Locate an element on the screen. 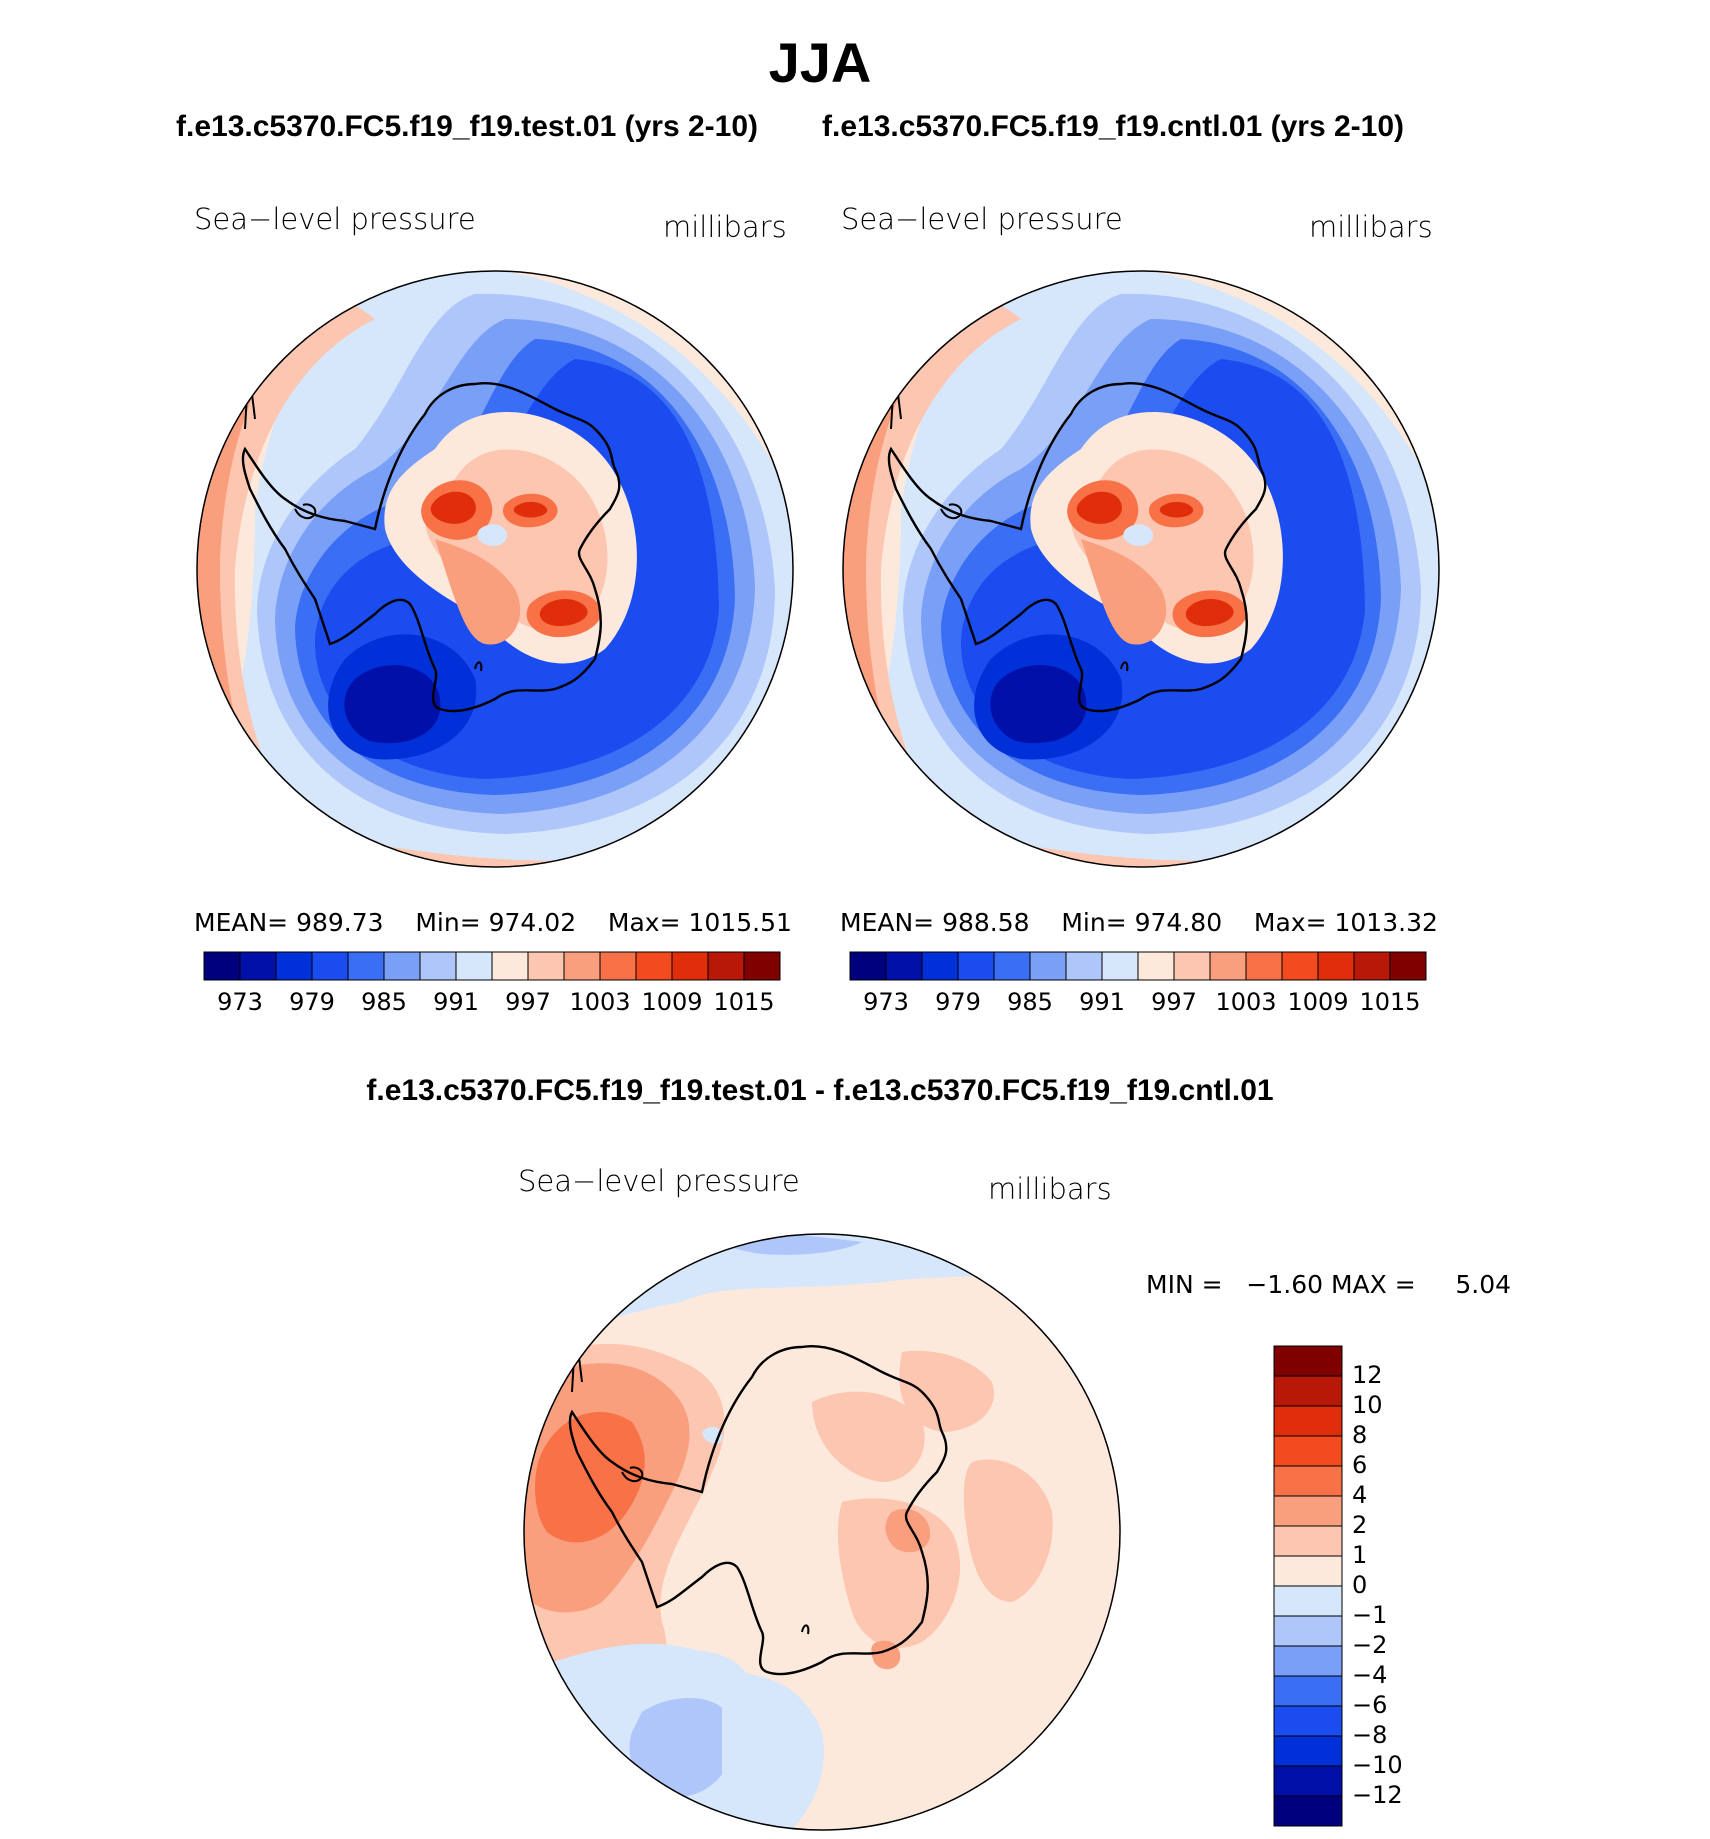 Image resolution: width=1710 pixels, height=1839 pixels. panel-1-colorbar-tick-label: 985 is located at coordinates (384, 1002).